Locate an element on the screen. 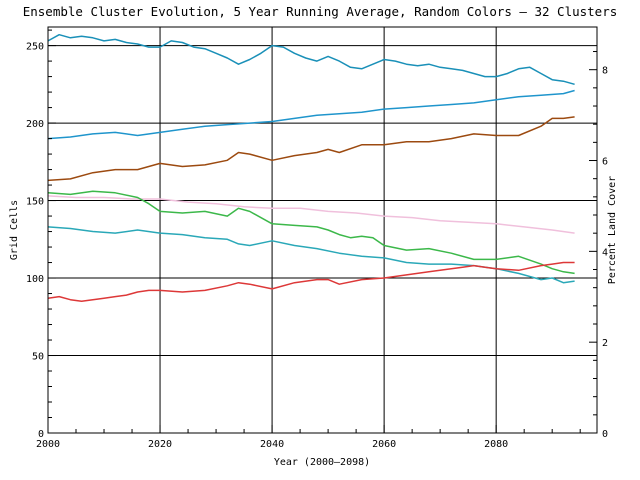  x-axis-label: Year (2000–2098) is located at coordinates (322, 462).